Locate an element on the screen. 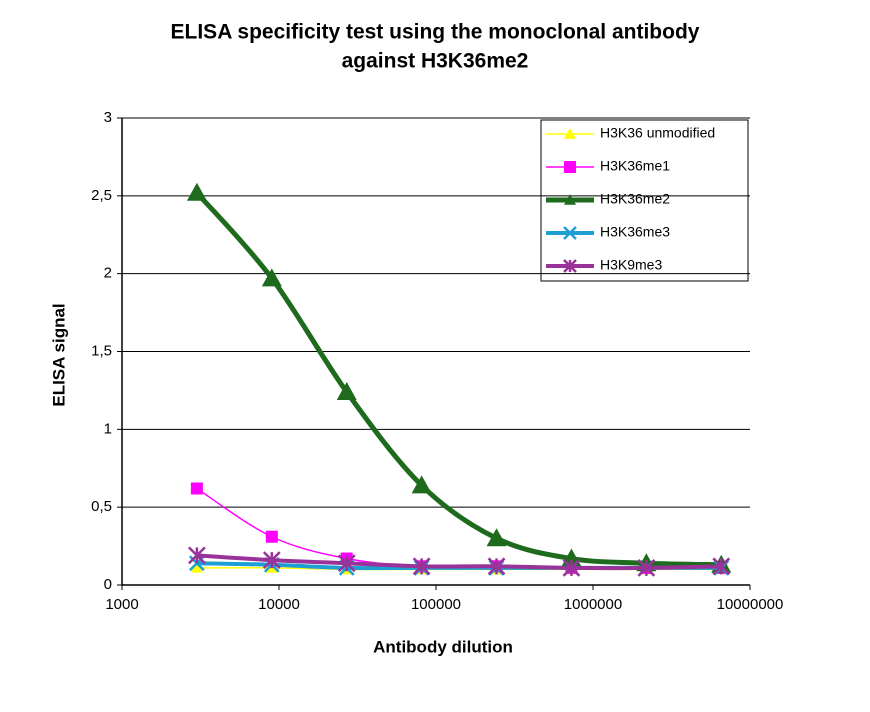 This screenshot has height=712, width=870. x-tick-label: 10000000 is located at coordinates (750, 604).